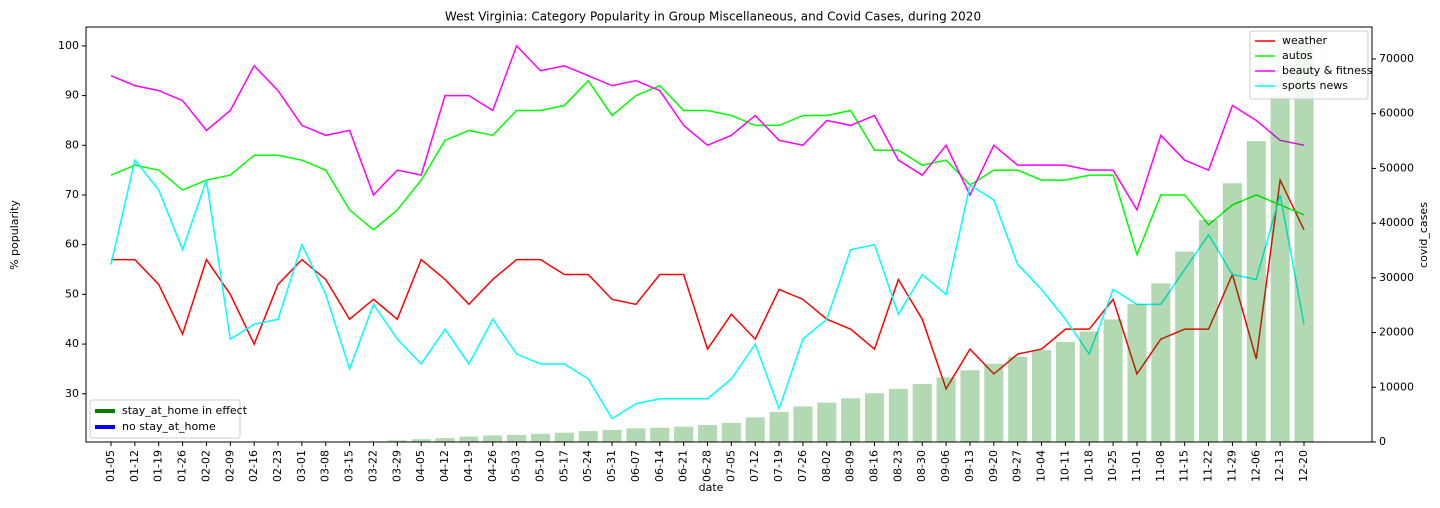 The width and height of the screenshot is (1440, 508). What do you see at coordinates (945, 466) in the screenshot?
I see `x-tick-label: 09-06` at bounding box center [945, 466].